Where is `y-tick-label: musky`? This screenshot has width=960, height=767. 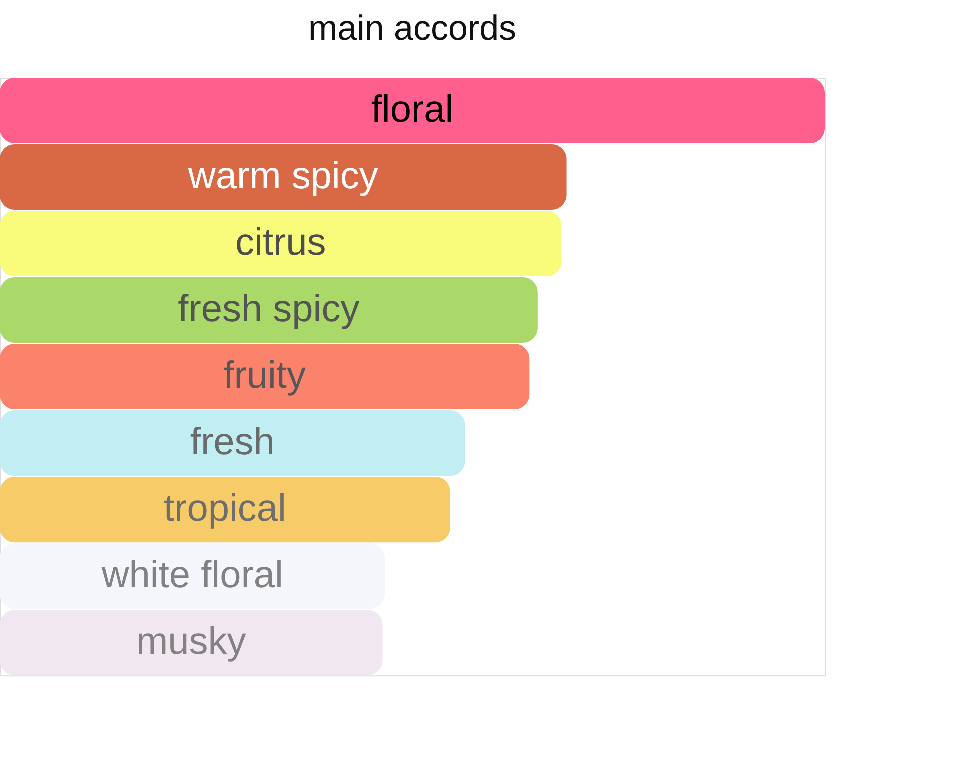 y-tick-label: musky is located at coordinates (191, 641).